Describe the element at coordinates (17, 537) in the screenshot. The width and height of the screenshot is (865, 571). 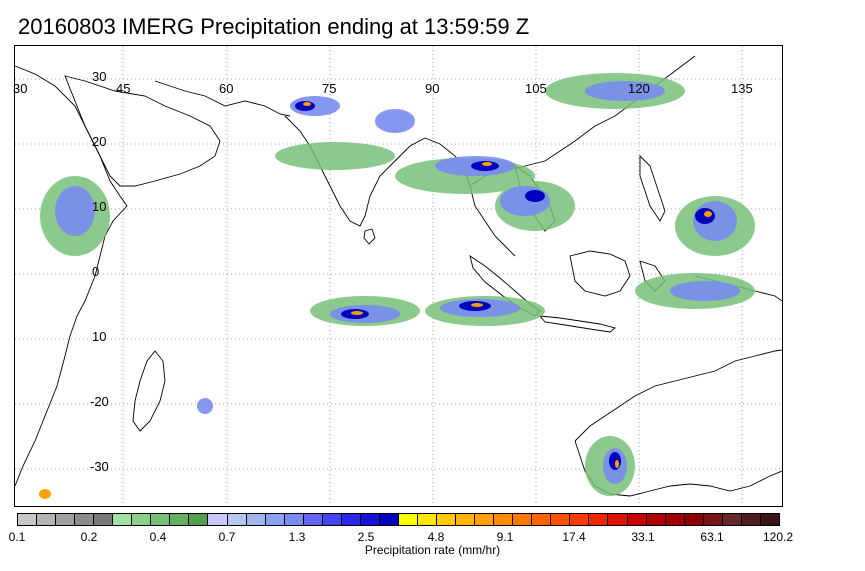
I see `colorbar-tick: 0.1` at that location.